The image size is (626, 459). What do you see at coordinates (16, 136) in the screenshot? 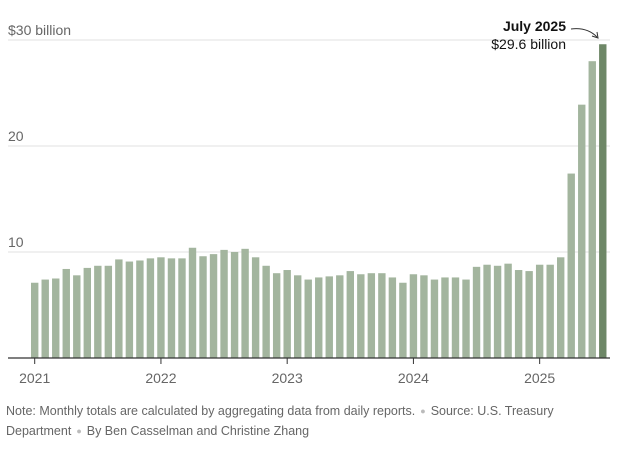
I see `y-tick-label: 20` at bounding box center [16, 136].